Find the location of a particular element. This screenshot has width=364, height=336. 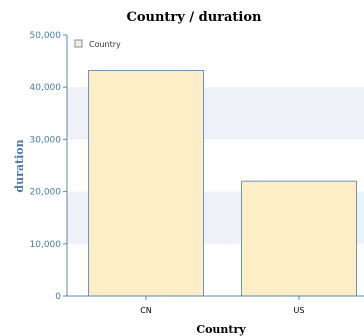

legend: Country is located at coordinates (97, 44).